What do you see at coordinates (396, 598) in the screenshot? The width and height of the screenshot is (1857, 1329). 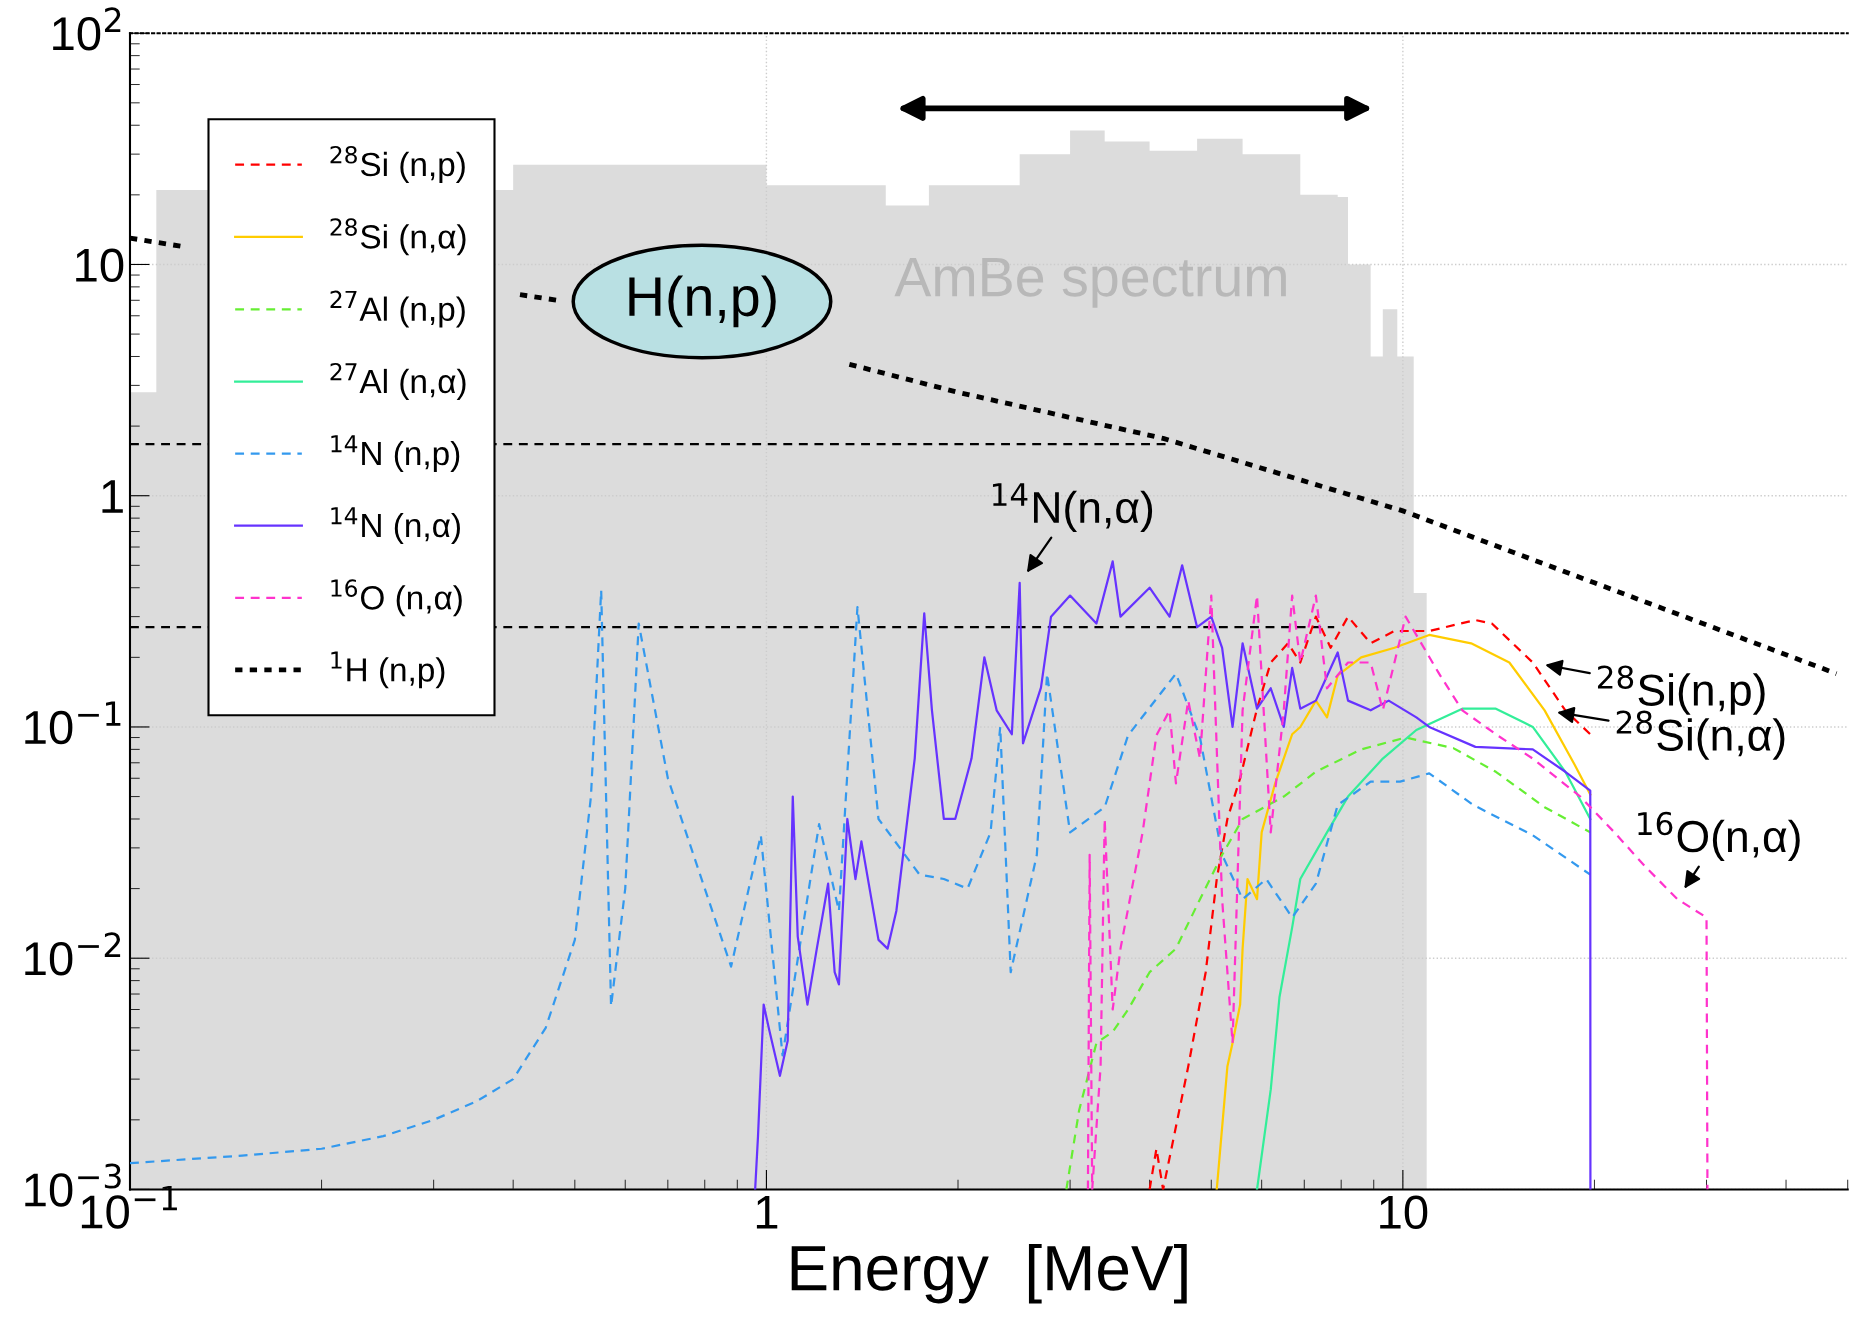 I see `legend-label: $^{16}$O (n,α)` at bounding box center [396, 598].